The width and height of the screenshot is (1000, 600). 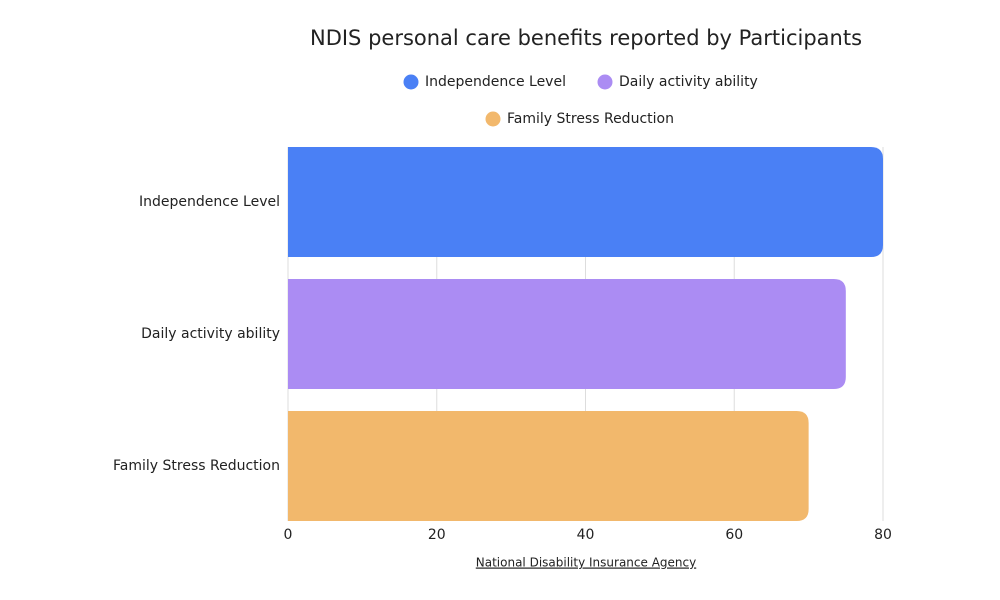 What do you see at coordinates (734, 535) in the screenshot?
I see `x-tick-label: 60` at bounding box center [734, 535].